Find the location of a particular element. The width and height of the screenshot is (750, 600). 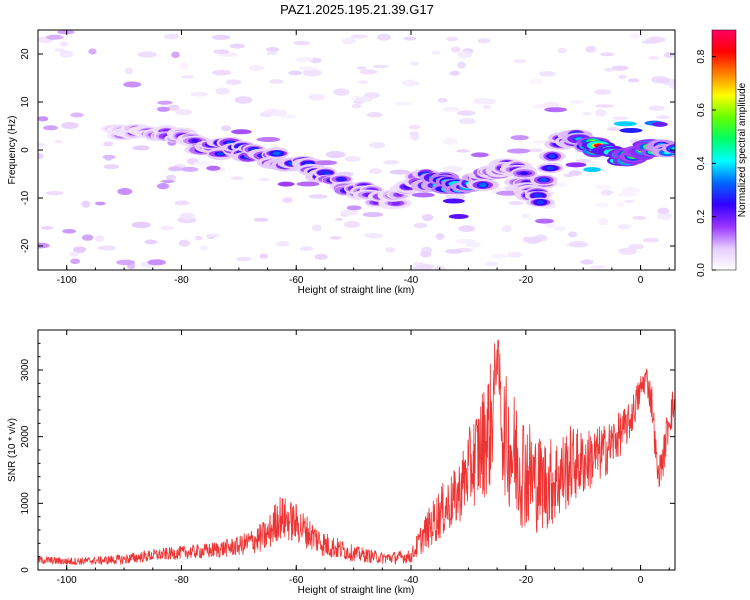

spectrogram-y-tick-label: -20 is located at coordinates (25, 245).